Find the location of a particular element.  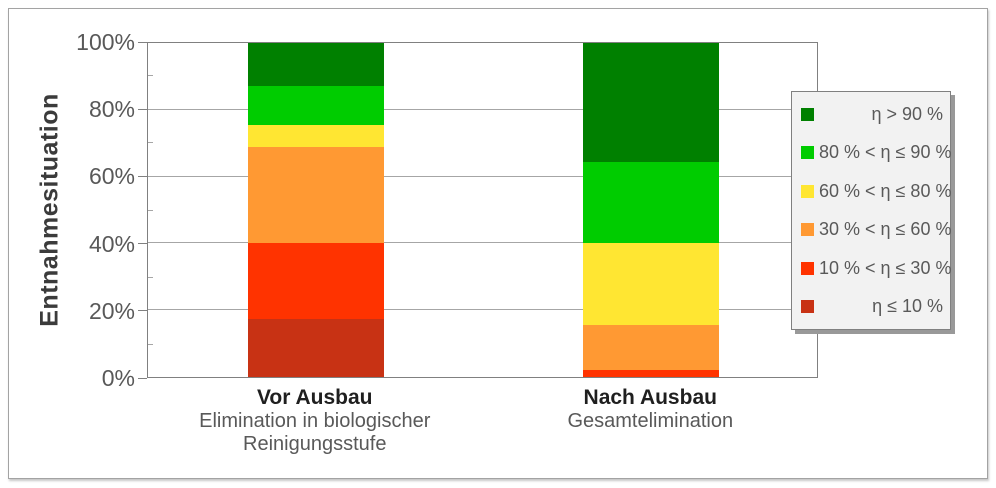

x-axis-category: Nach Ausbau Gesamtelimination is located at coordinates (650, 409).